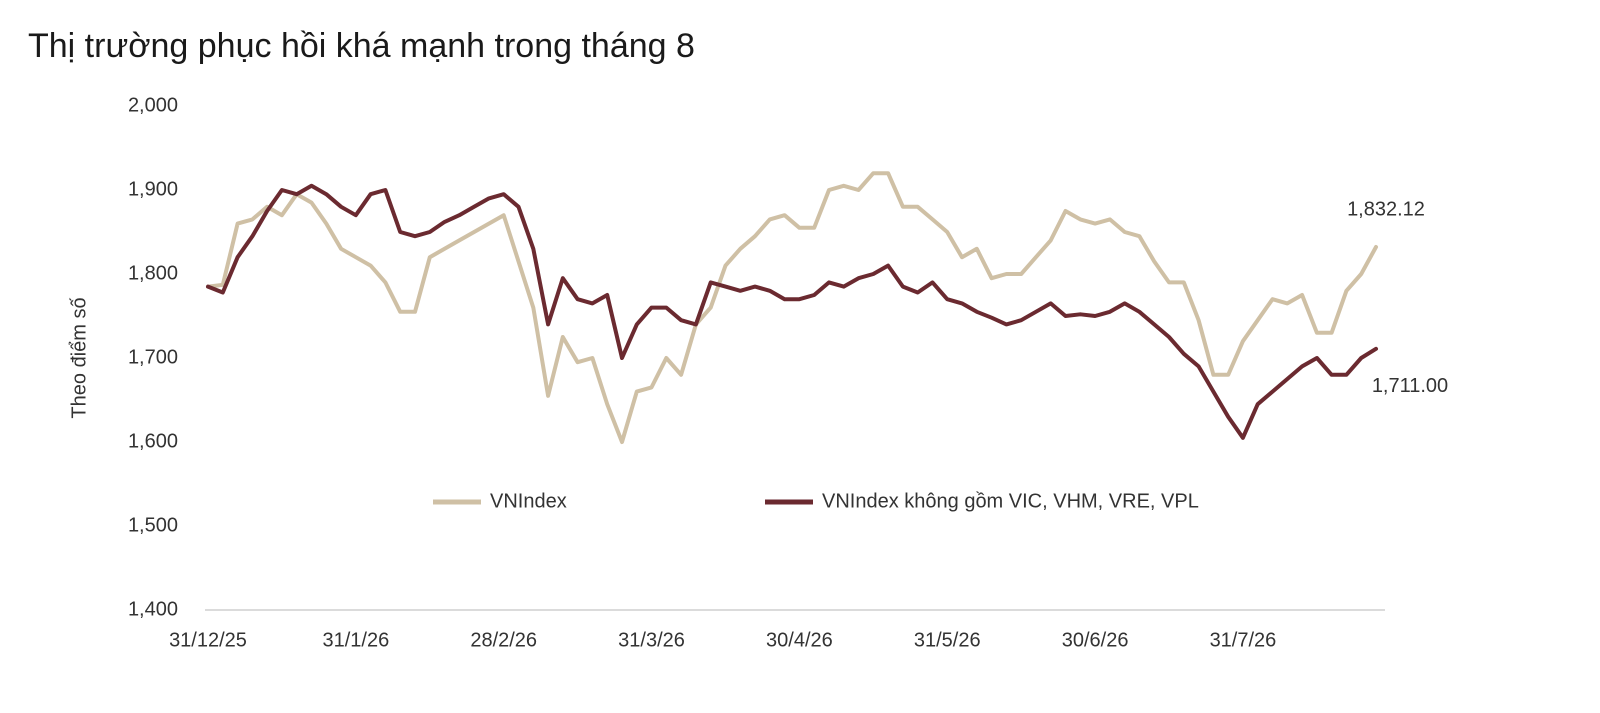  I want to click on x-tick-label: 28/2/26, so click(503, 640).